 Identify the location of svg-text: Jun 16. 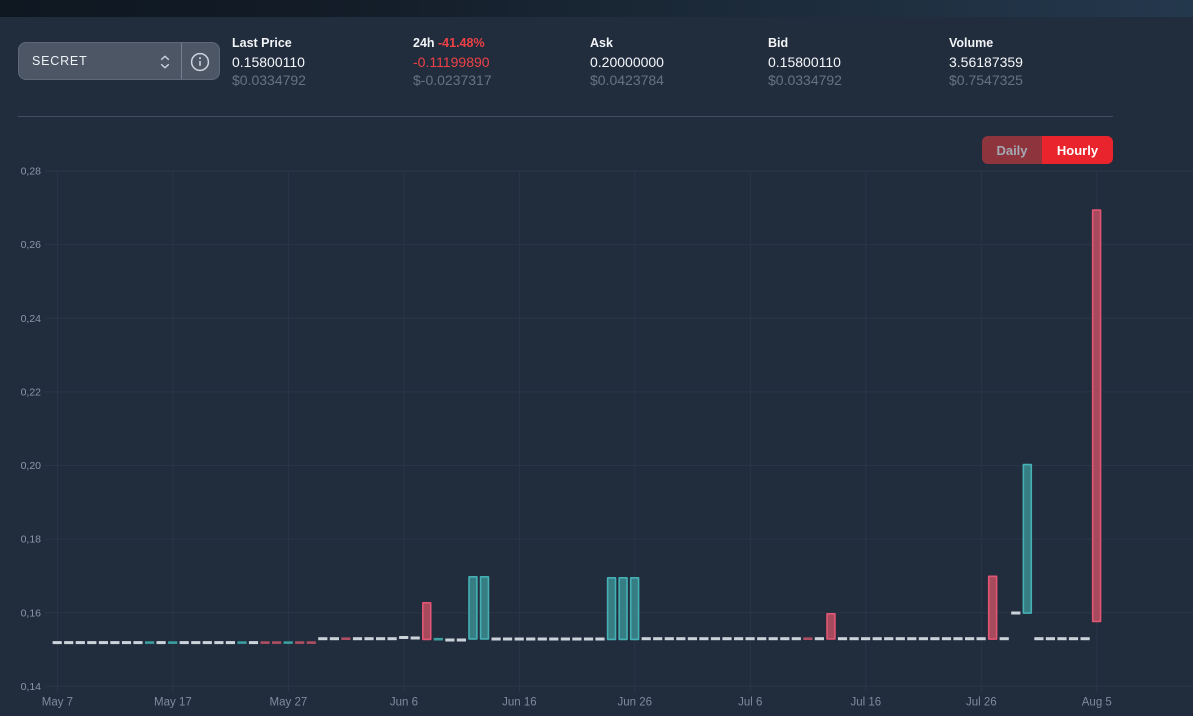
(519, 703).